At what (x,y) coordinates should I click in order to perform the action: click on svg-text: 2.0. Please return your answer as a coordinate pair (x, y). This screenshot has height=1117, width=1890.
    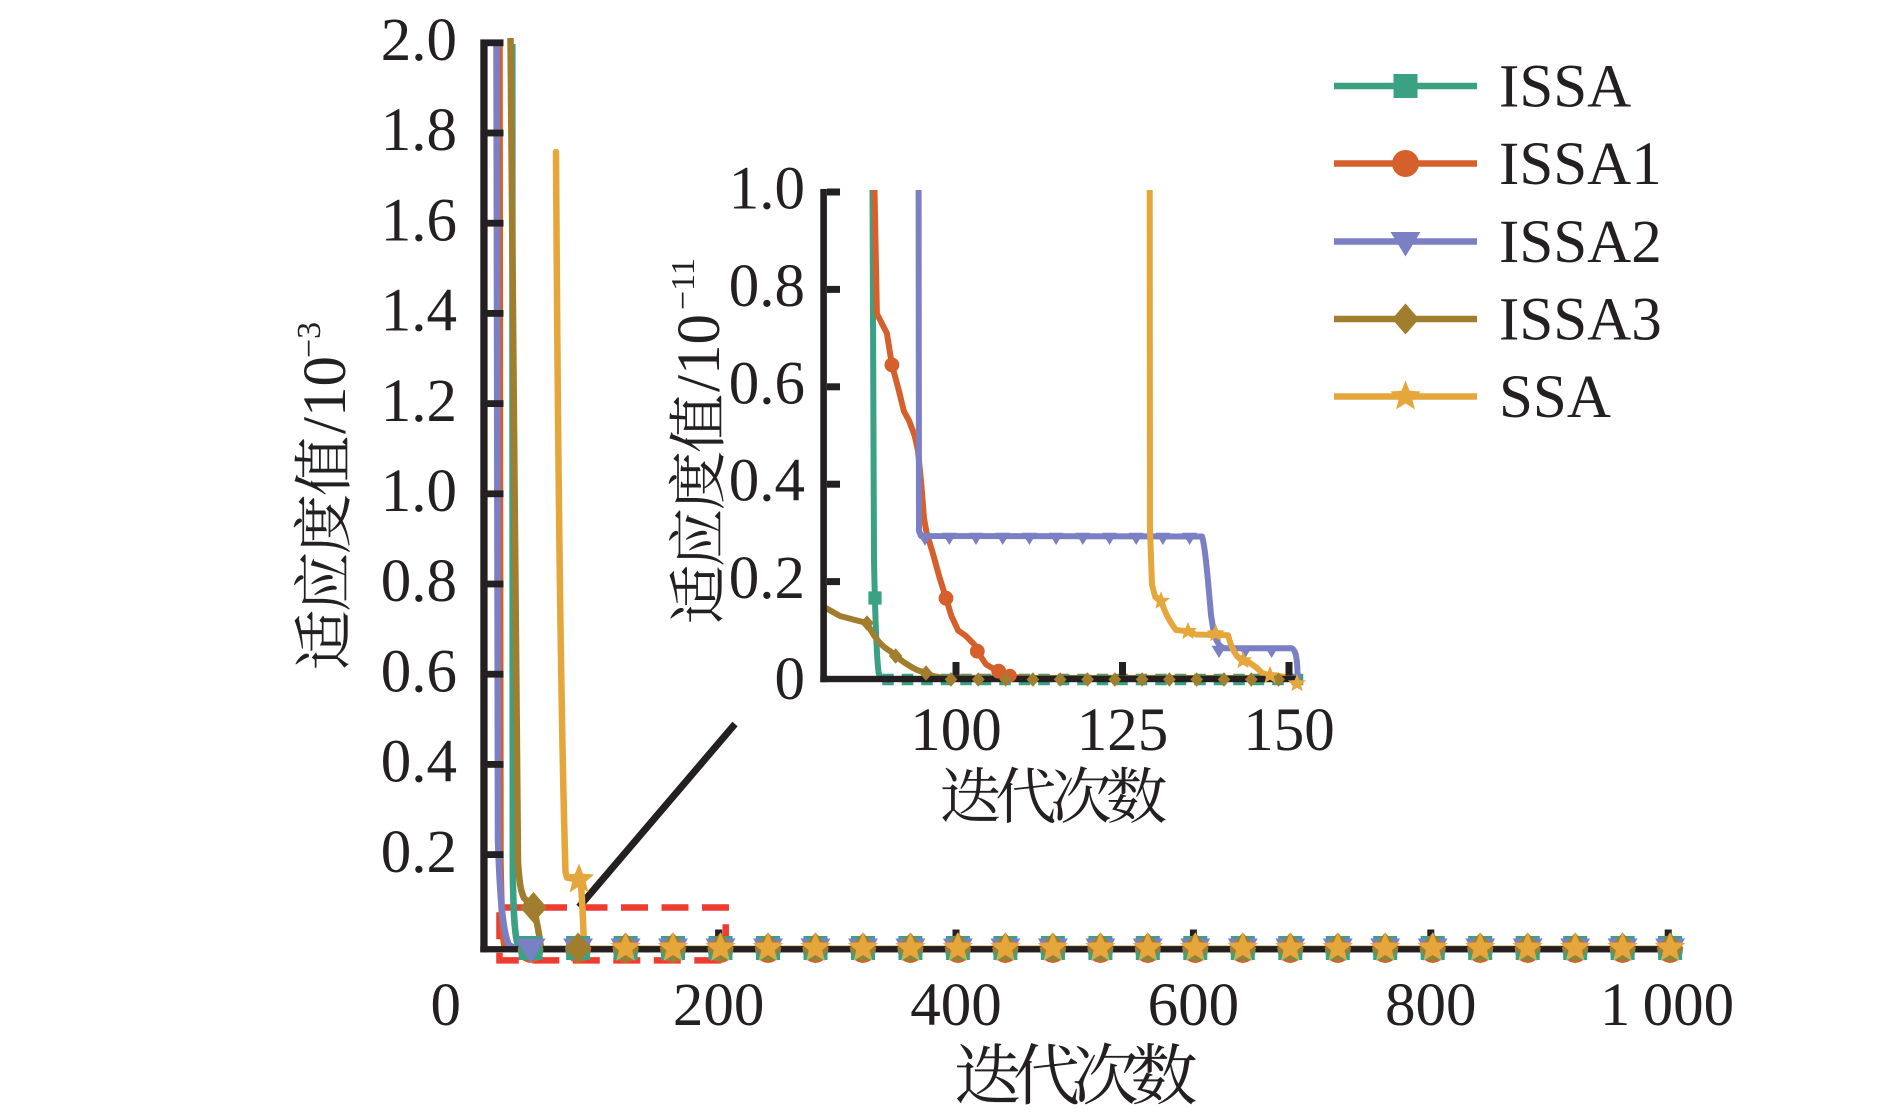
    Looking at the image, I should click on (419, 40).